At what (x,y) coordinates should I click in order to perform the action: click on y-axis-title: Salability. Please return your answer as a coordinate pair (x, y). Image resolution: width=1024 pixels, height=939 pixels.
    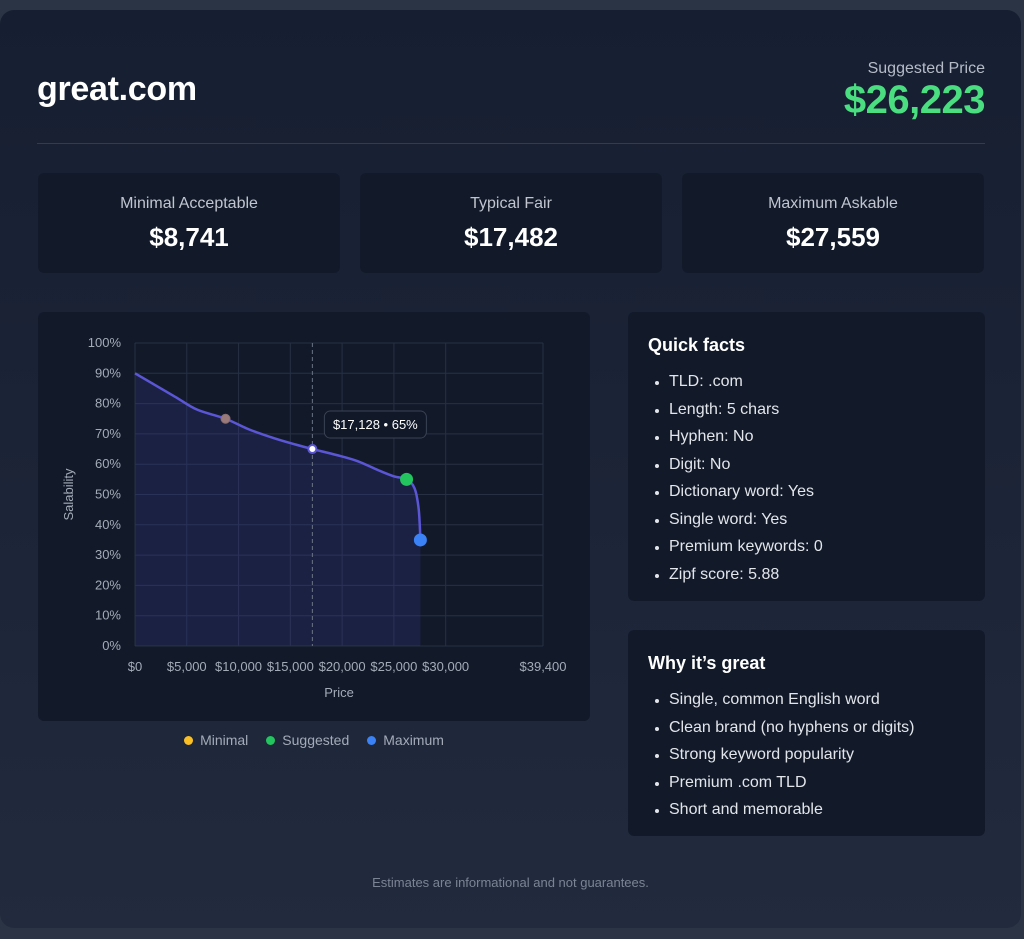
    Looking at the image, I should click on (68, 494).